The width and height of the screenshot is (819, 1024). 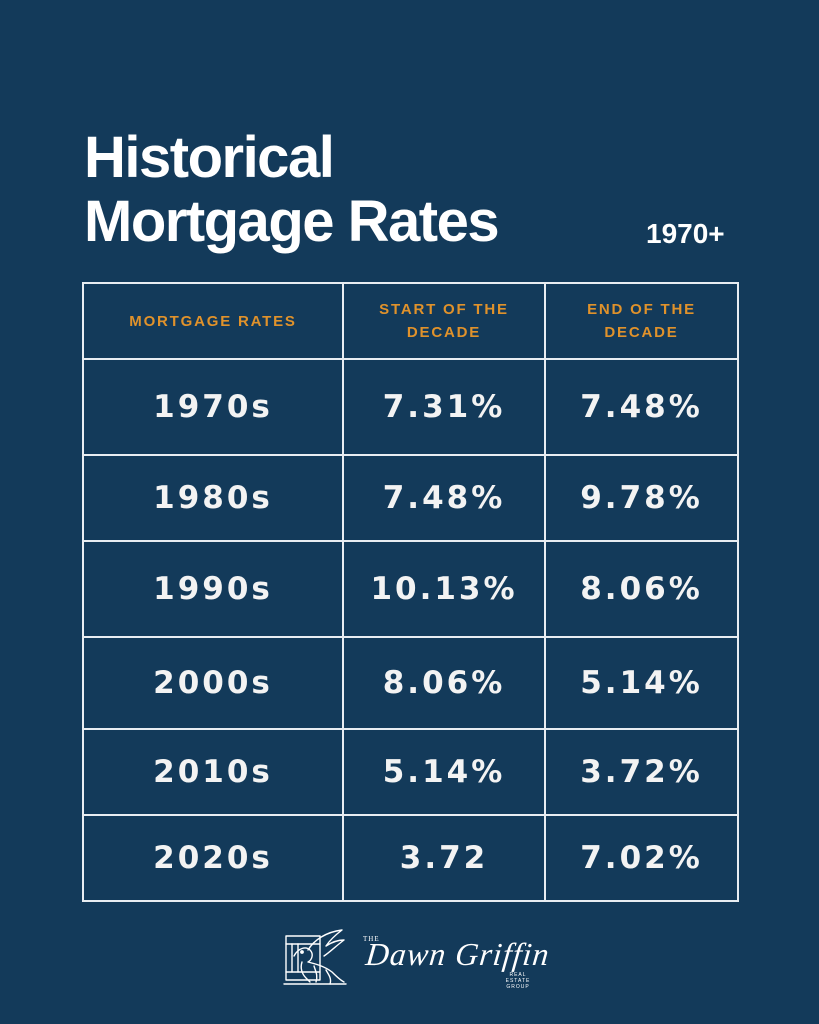 I want to click on header-end-line-1: END OF THE, so click(x=641, y=309).